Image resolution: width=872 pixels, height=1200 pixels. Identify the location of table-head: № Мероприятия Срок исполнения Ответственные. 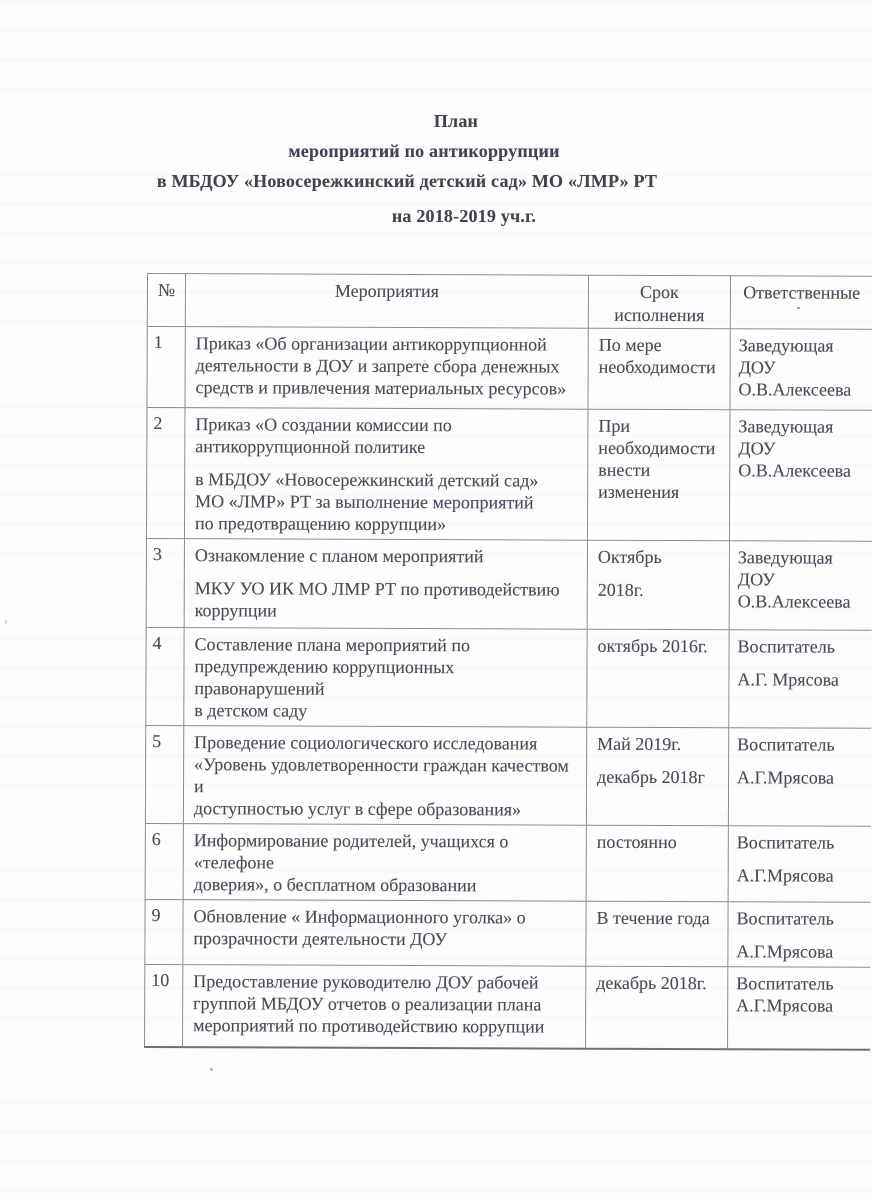
(509, 301).